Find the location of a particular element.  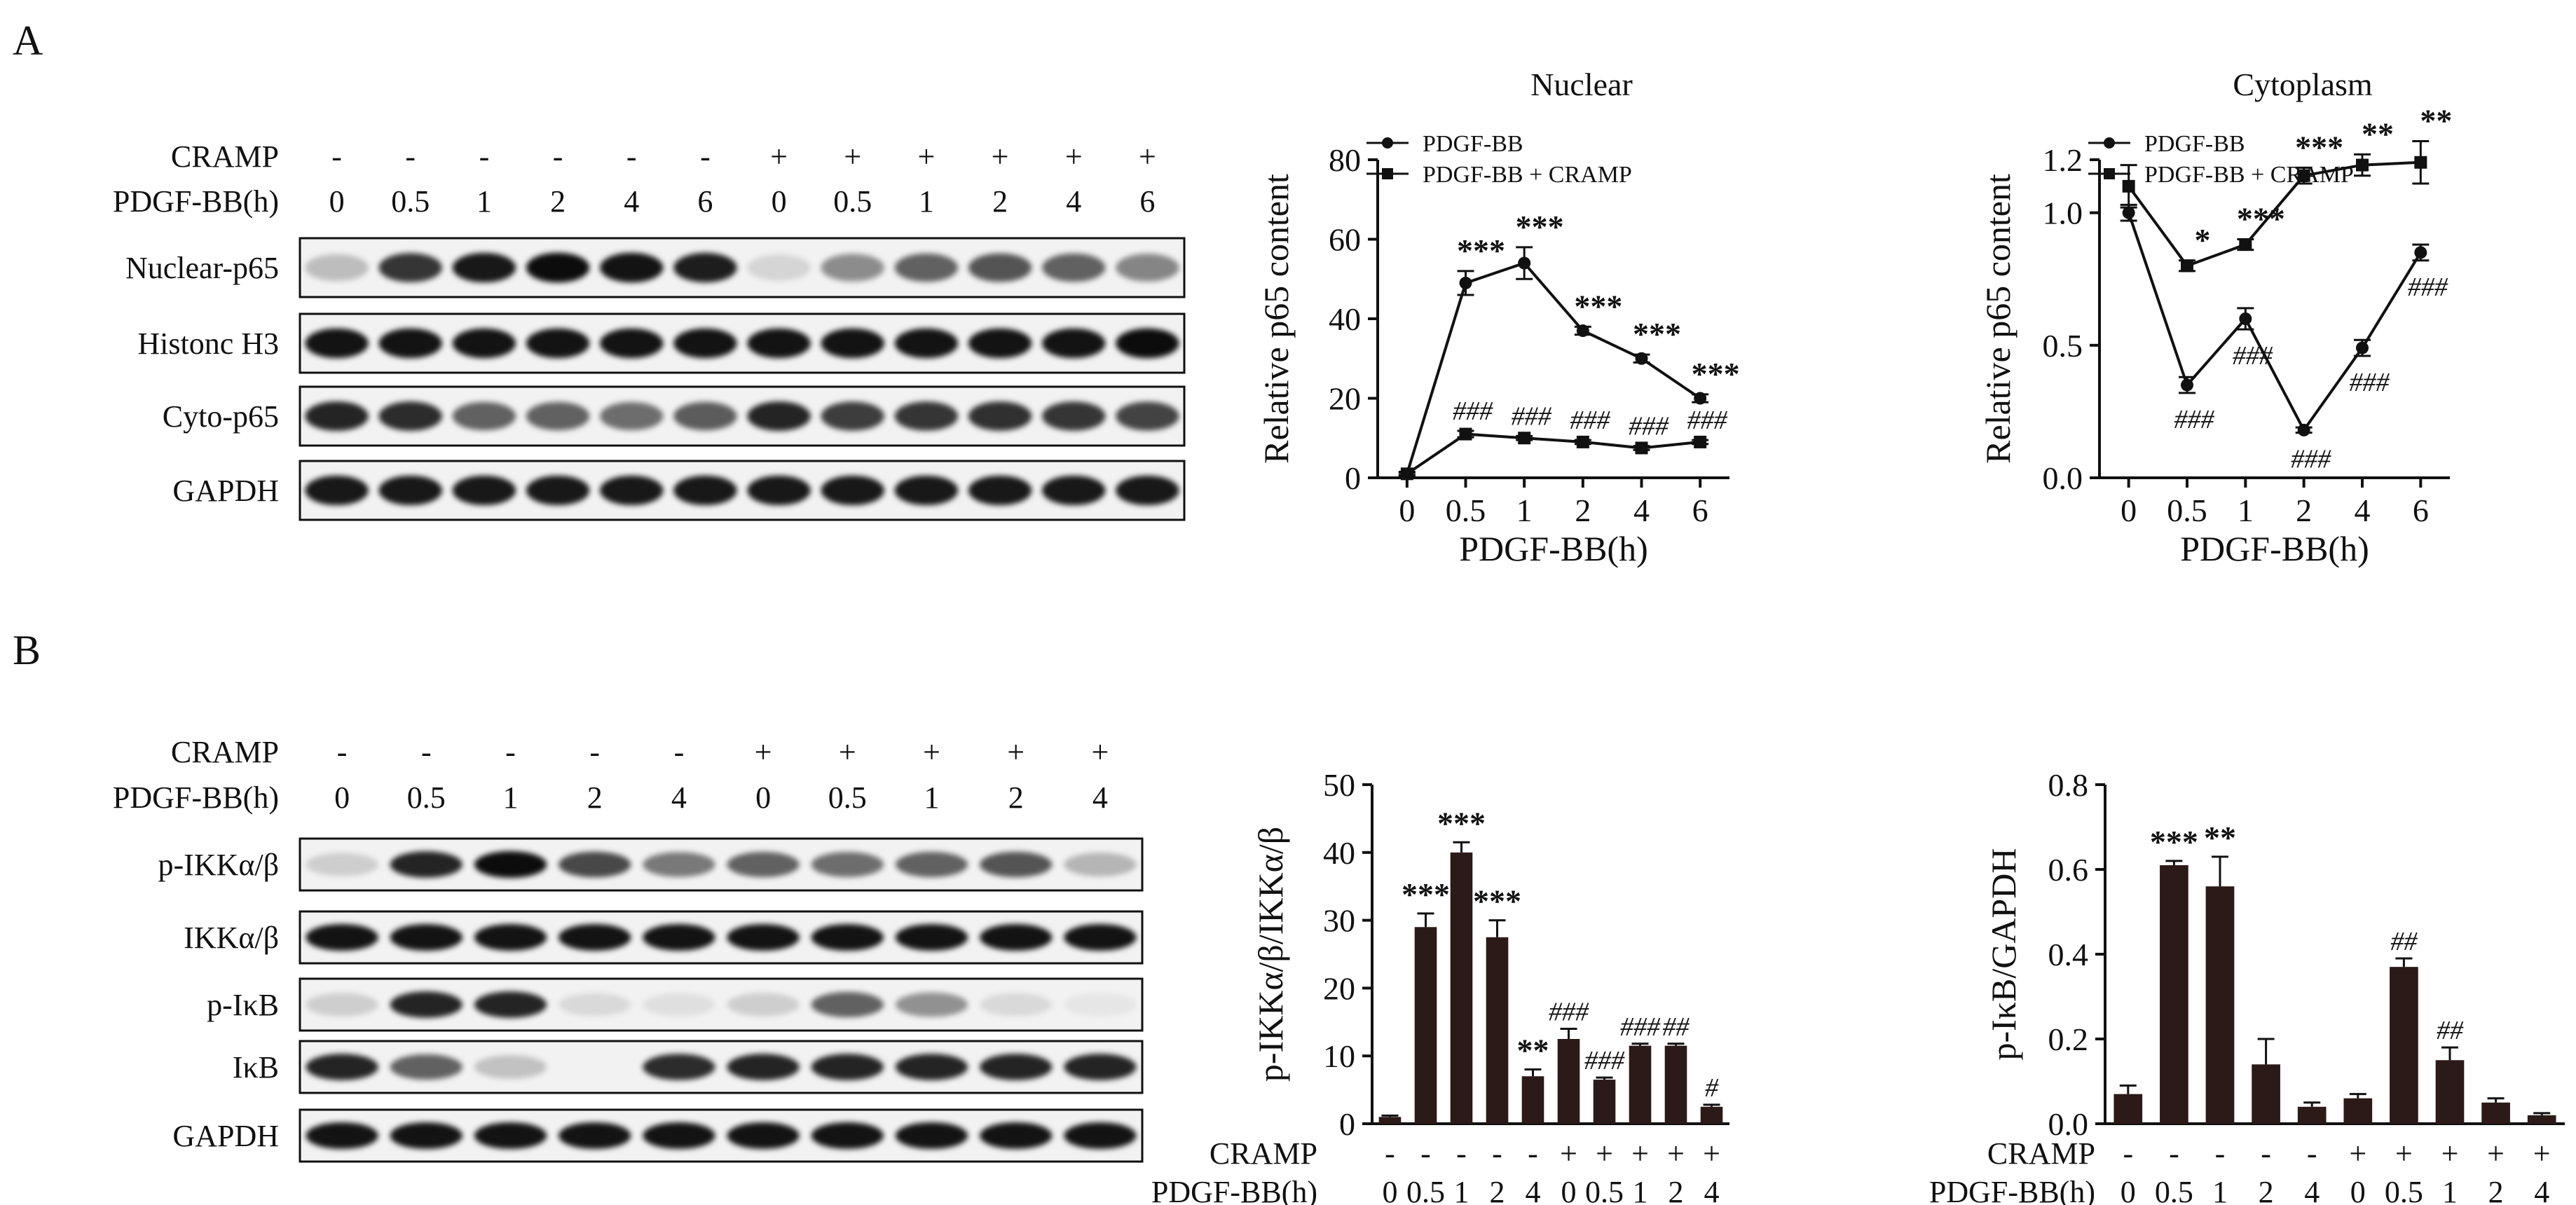

blot-time-tick: 0.5 is located at coordinates (410, 202).